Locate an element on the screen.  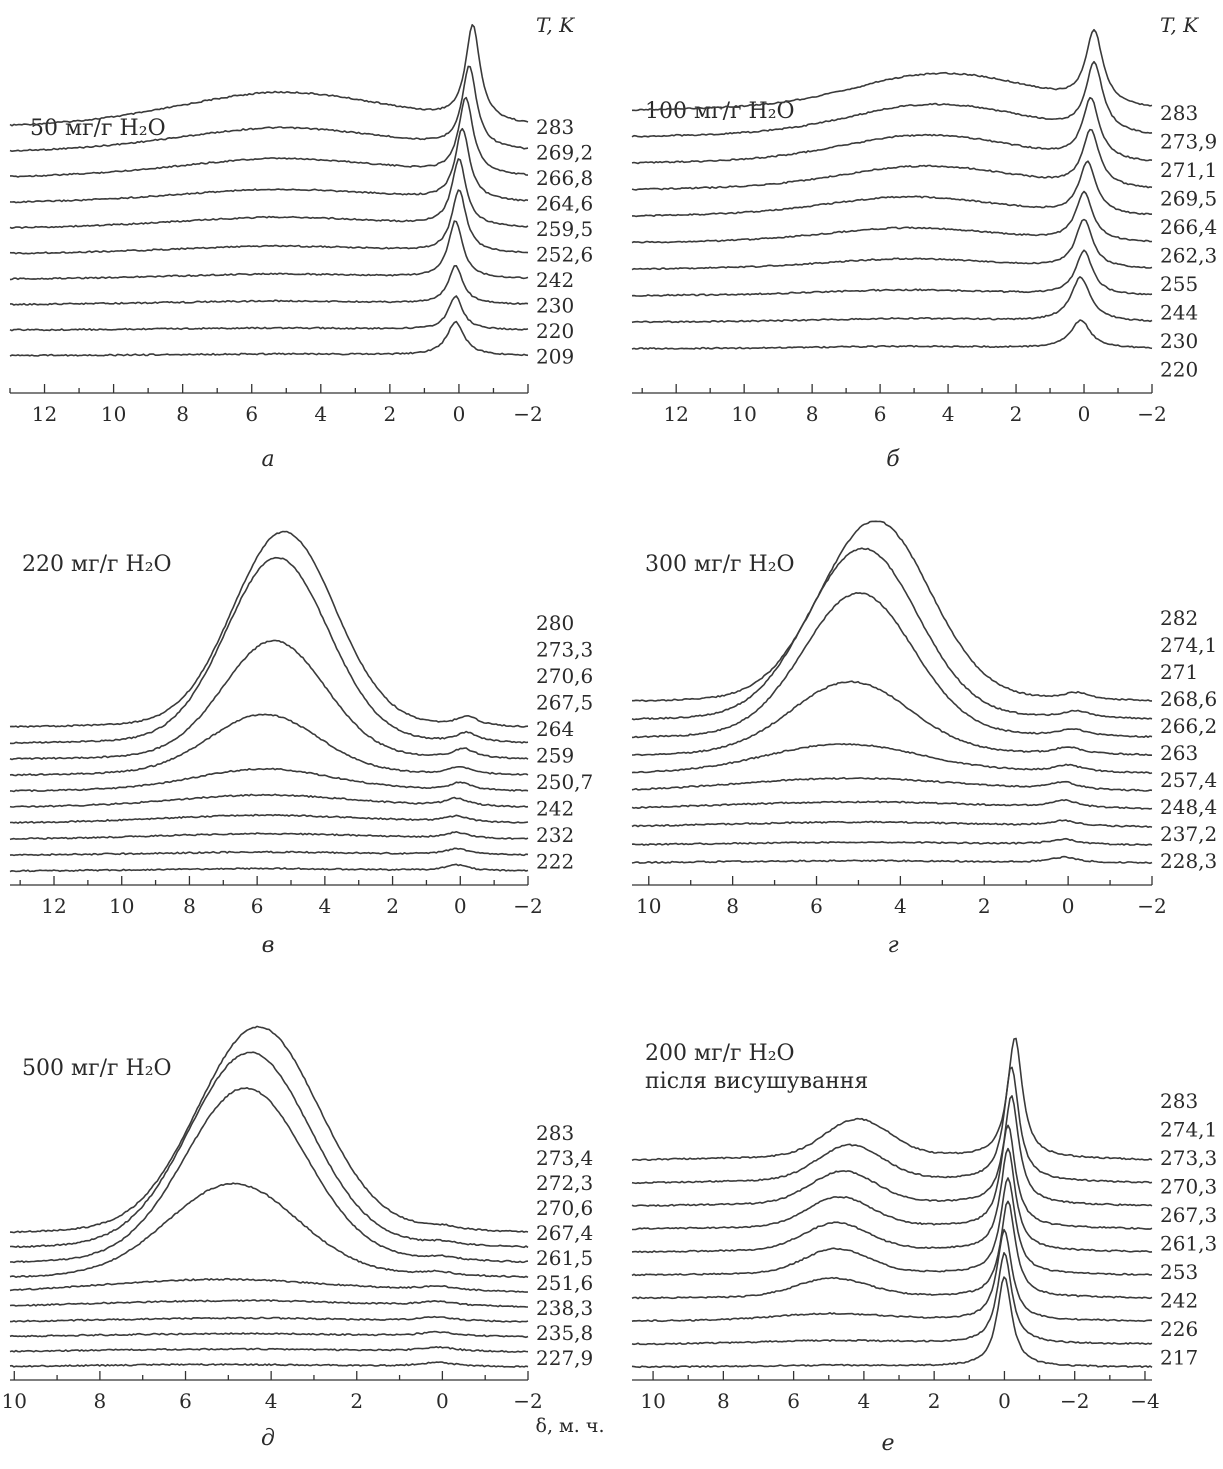
temperature-label: 209 is located at coordinates (555, 357).